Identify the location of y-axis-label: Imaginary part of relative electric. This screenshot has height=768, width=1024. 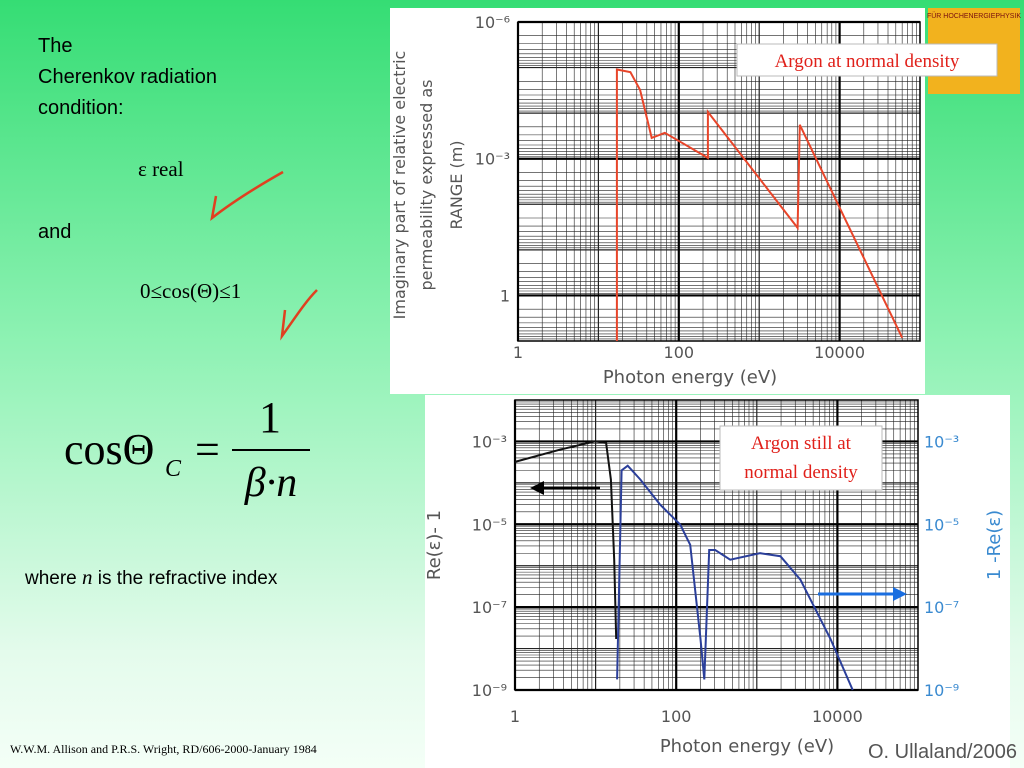
(399, 185).